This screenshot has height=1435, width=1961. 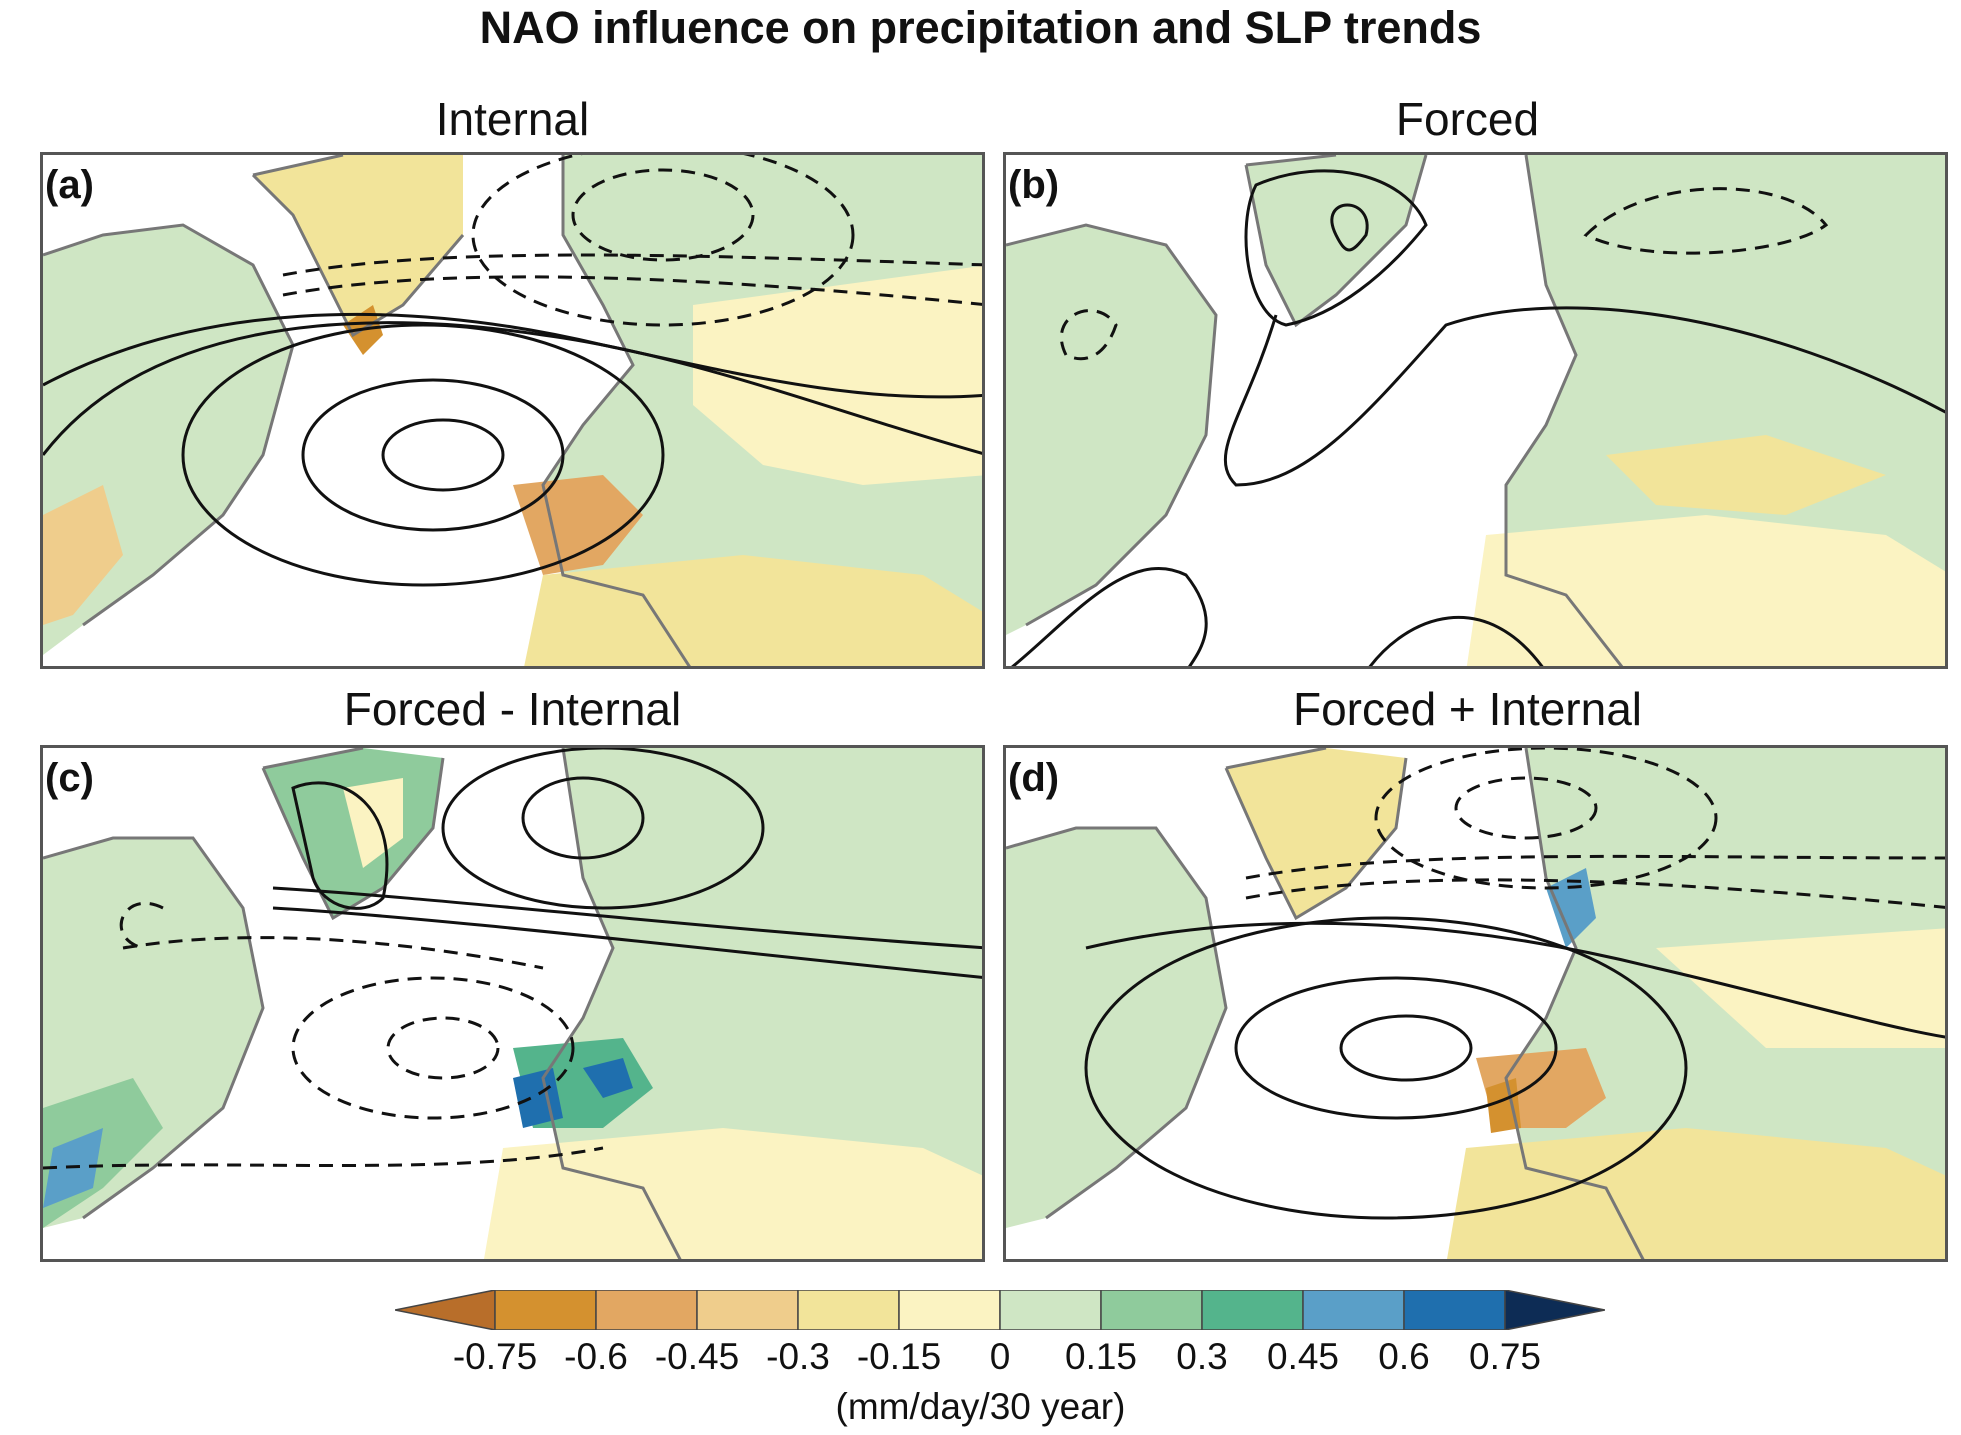 I want to click on colorbar-units: (mm/day/30 year), so click(x=980, y=1406).